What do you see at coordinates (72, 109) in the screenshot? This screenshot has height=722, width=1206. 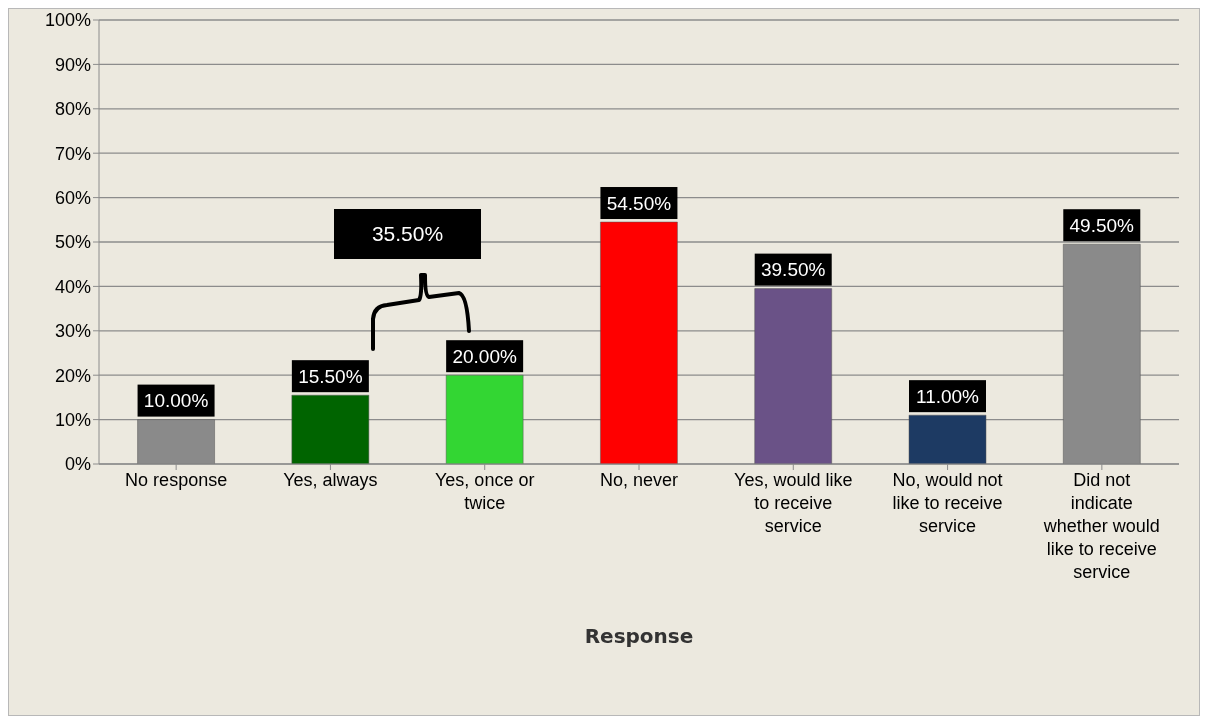 I see `y-tick-label: 80%` at bounding box center [72, 109].